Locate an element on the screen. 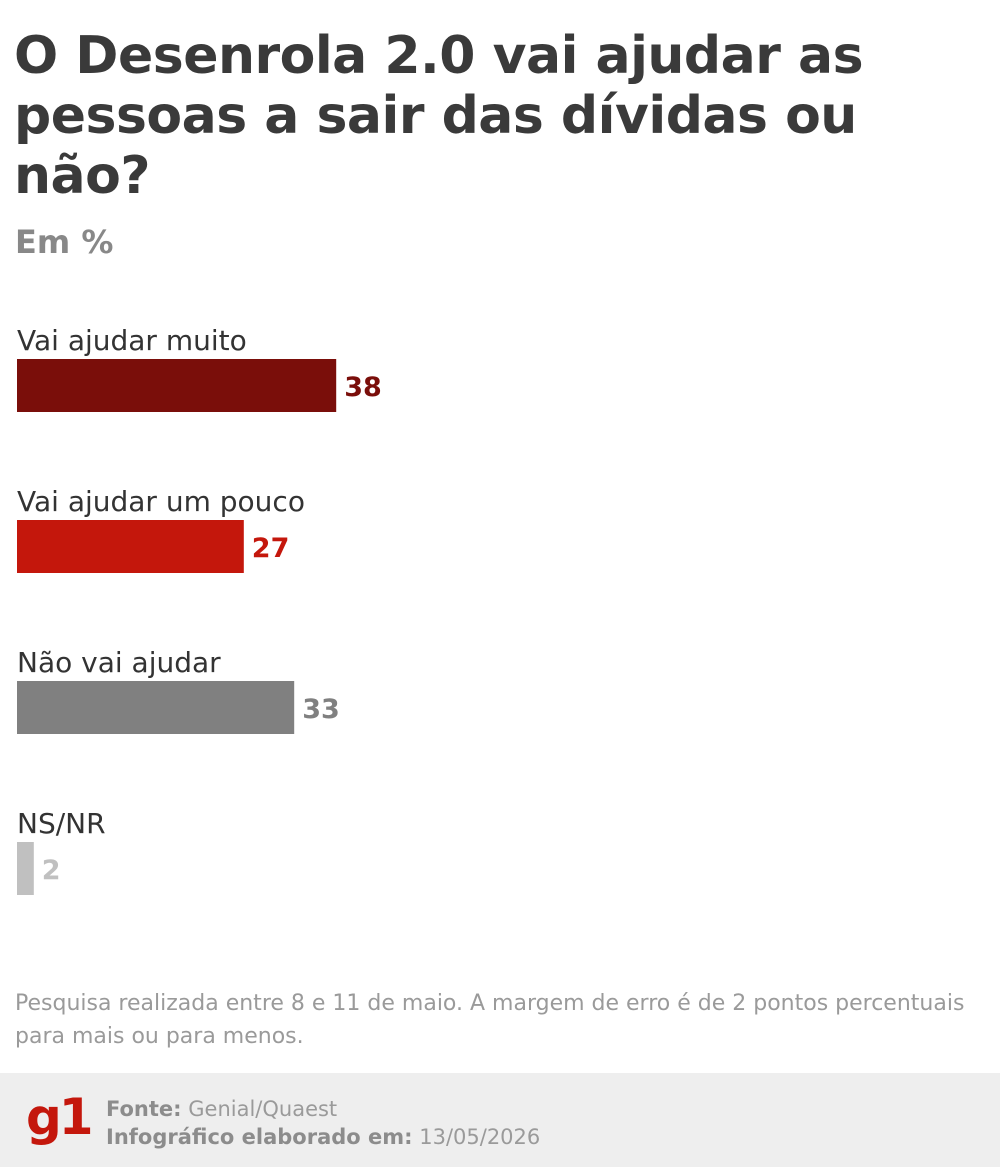 This screenshot has width=1000, height=1167. value-label: 27 is located at coordinates (271, 548).